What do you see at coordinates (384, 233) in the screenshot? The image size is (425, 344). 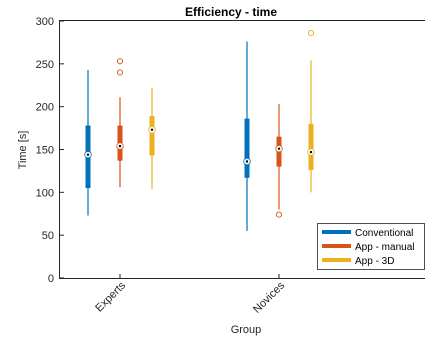 I see `legend-label: Conventional` at bounding box center [384, 233].